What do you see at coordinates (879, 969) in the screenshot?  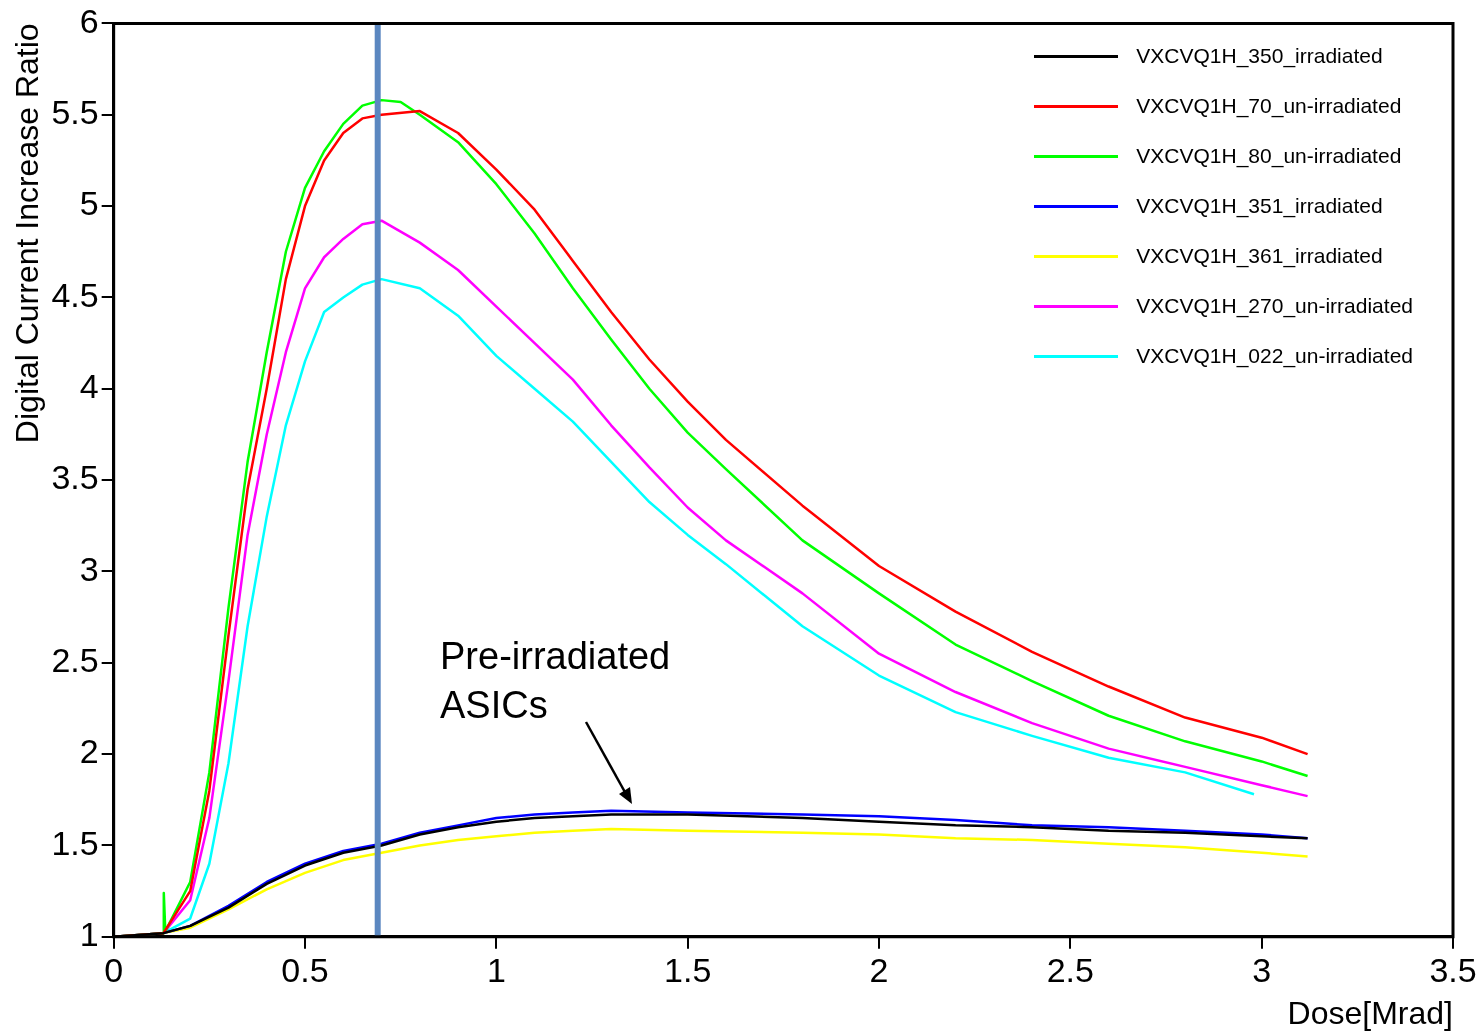 I see `x-tick-label: 2` at bounding box center [879, 969].